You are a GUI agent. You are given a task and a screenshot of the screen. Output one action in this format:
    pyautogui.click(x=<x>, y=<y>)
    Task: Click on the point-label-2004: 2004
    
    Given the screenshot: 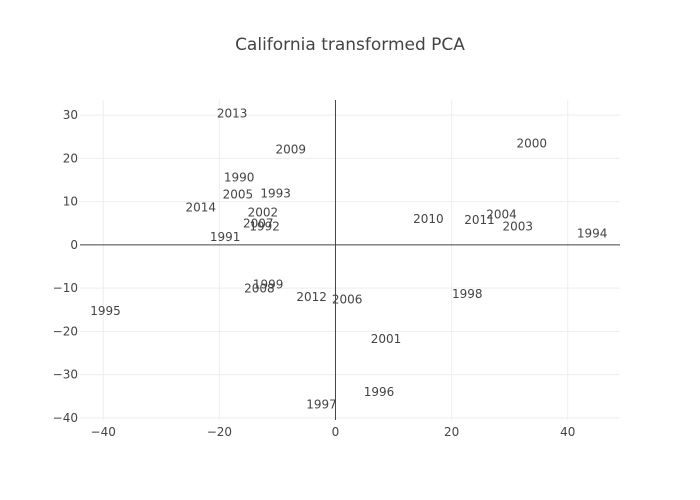 What is the action you would take?
    pyautogui.click(x=501, y=215)
    